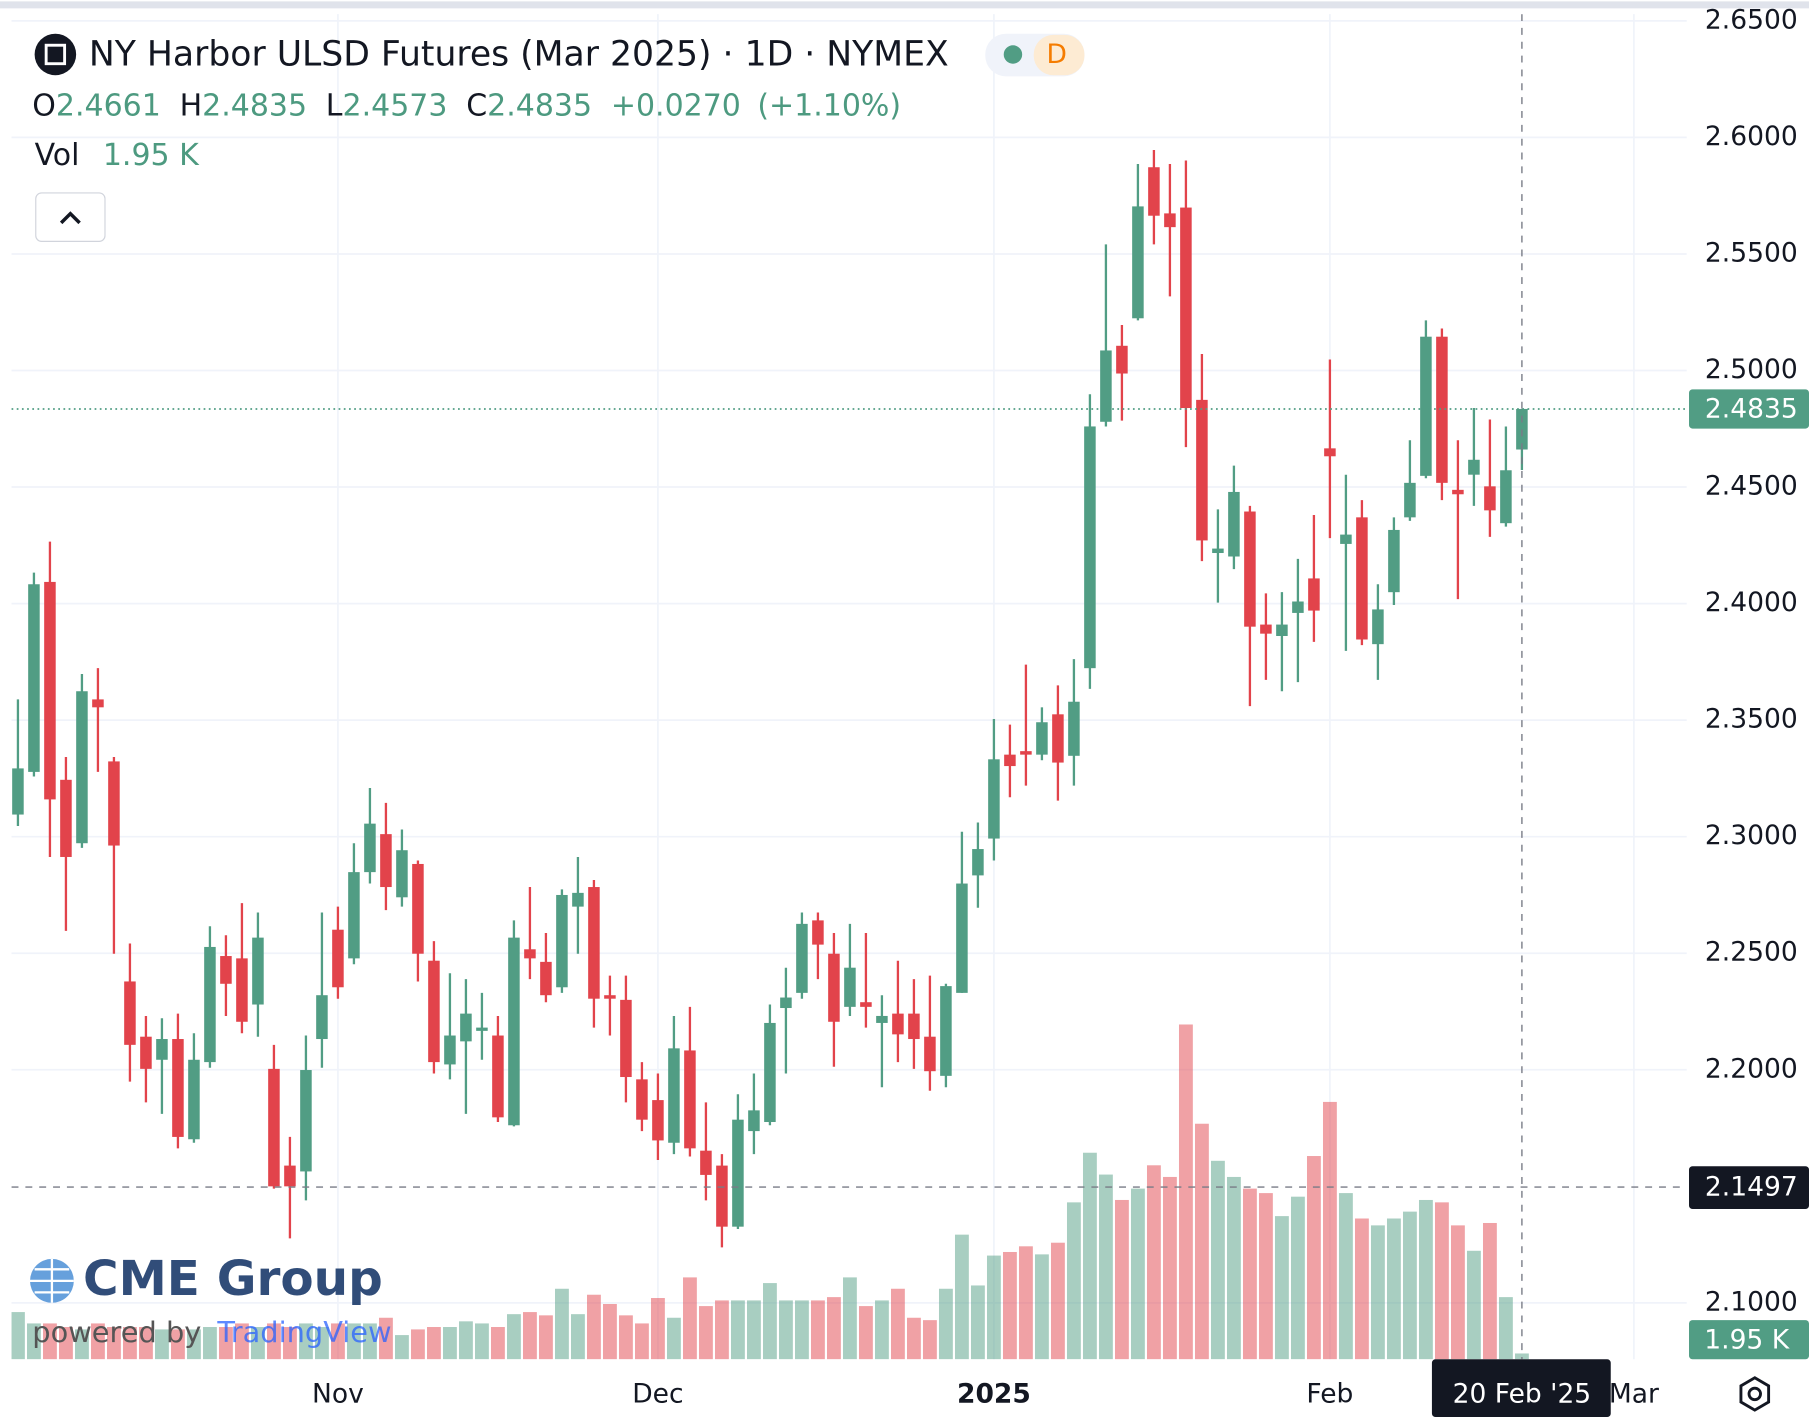 Image resolution: width=1809 pixels, height=1423 pixels. I want to click on x-tick-label: Nov, so click(338, 1394).